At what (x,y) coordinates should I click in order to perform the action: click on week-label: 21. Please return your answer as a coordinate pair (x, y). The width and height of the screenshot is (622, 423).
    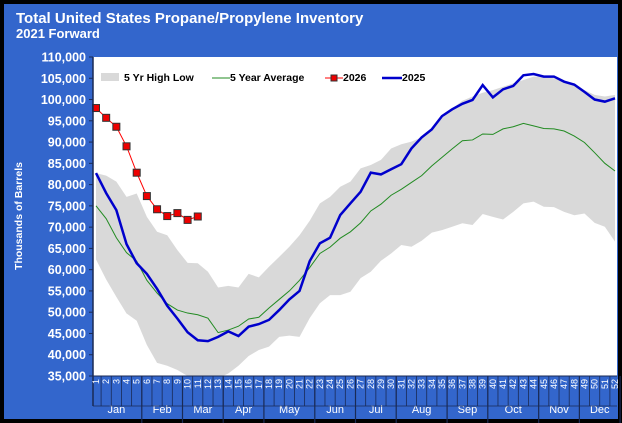
    Looking at the image, I should click on (300, 384).